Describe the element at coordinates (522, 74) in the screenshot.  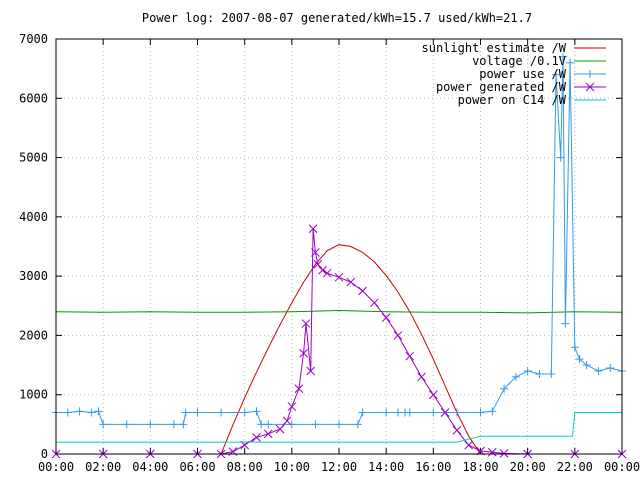
I see `legend-label: power use /W` at that location.